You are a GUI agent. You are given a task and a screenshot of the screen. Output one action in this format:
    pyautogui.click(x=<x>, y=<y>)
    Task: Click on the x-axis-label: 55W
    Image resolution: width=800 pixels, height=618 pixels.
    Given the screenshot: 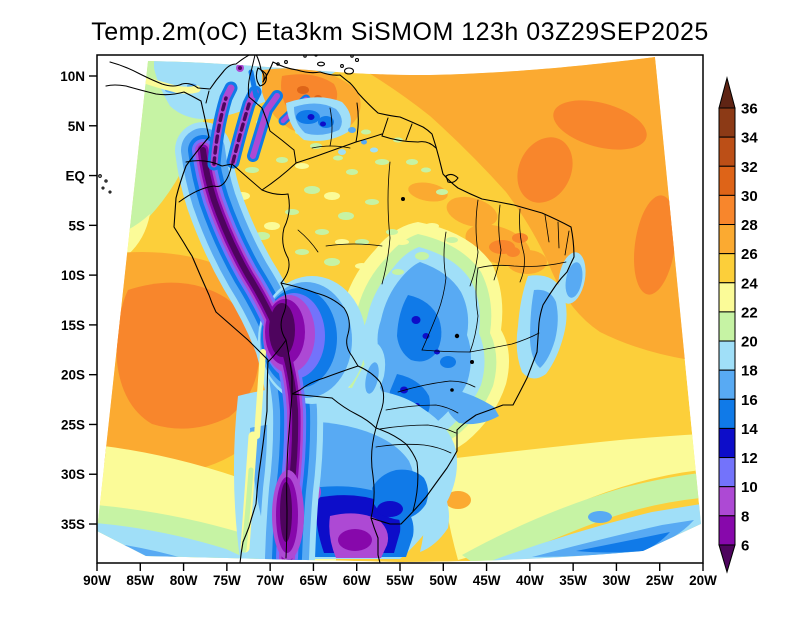 What is the action you would take?
    pyautogui.click(x=400, y=580)
    